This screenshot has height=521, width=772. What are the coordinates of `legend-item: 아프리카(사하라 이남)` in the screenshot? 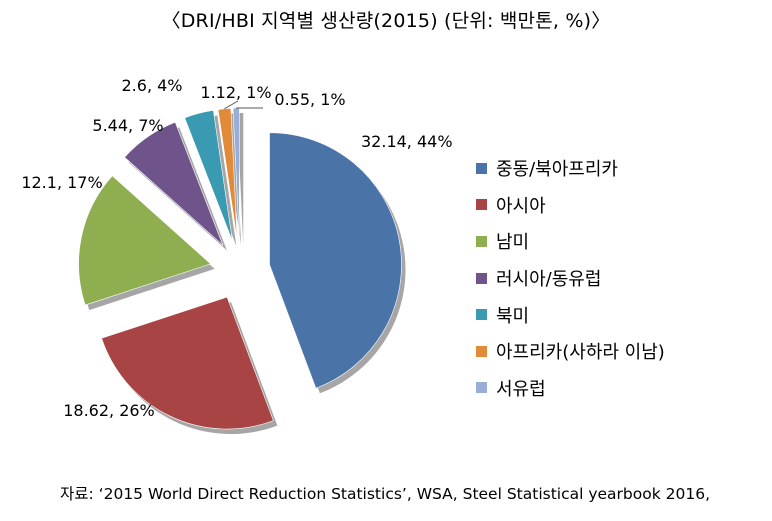 It's located at (570, 351).